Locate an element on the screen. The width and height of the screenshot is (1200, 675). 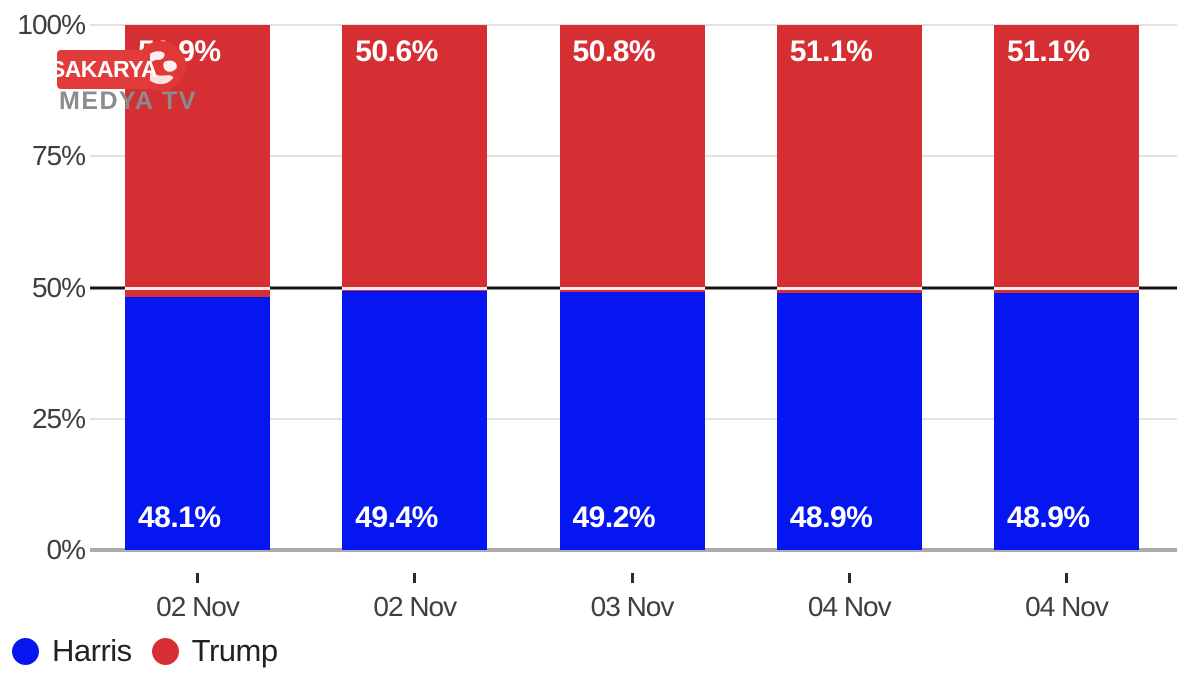
bar-column-5: 51.1% 48.9% is located at coordinates (1066, 287).